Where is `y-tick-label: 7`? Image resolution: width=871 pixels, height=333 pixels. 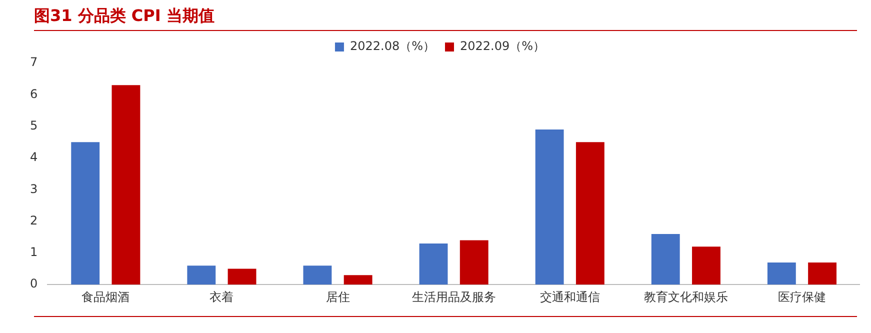
y-tick-label: 7 is located at coordinates (34, 62).